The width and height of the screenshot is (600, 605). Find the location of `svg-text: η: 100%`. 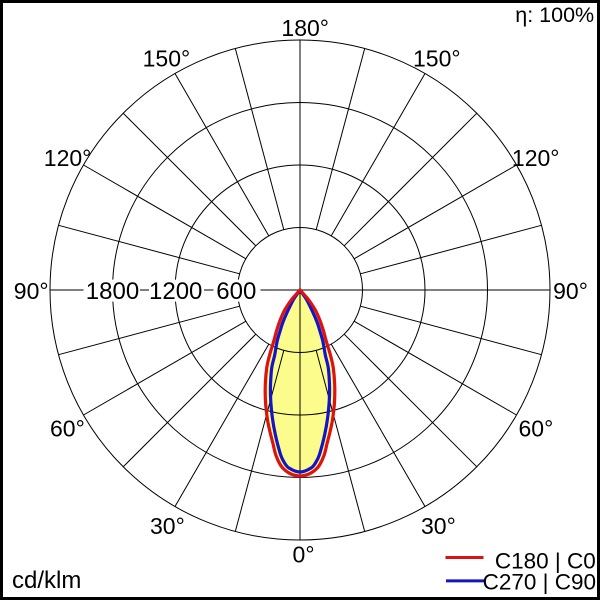

svg-text: η: 100% is located at coordinates (554, 15).